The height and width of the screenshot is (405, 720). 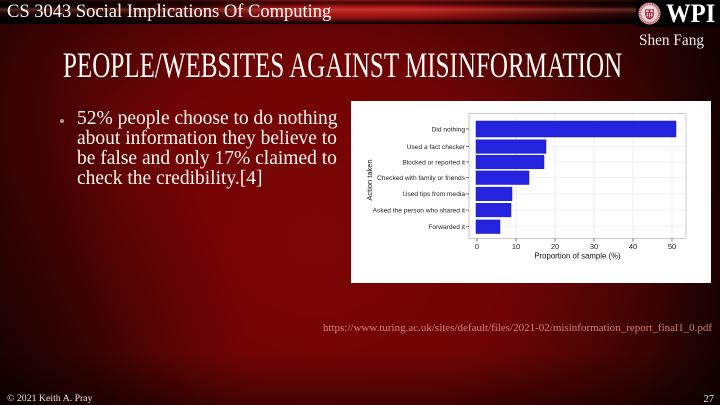 What do you see at coordinates (594, 246) in the screenshot?
I see `svg-text: 30` at bounding box center [594, 246].